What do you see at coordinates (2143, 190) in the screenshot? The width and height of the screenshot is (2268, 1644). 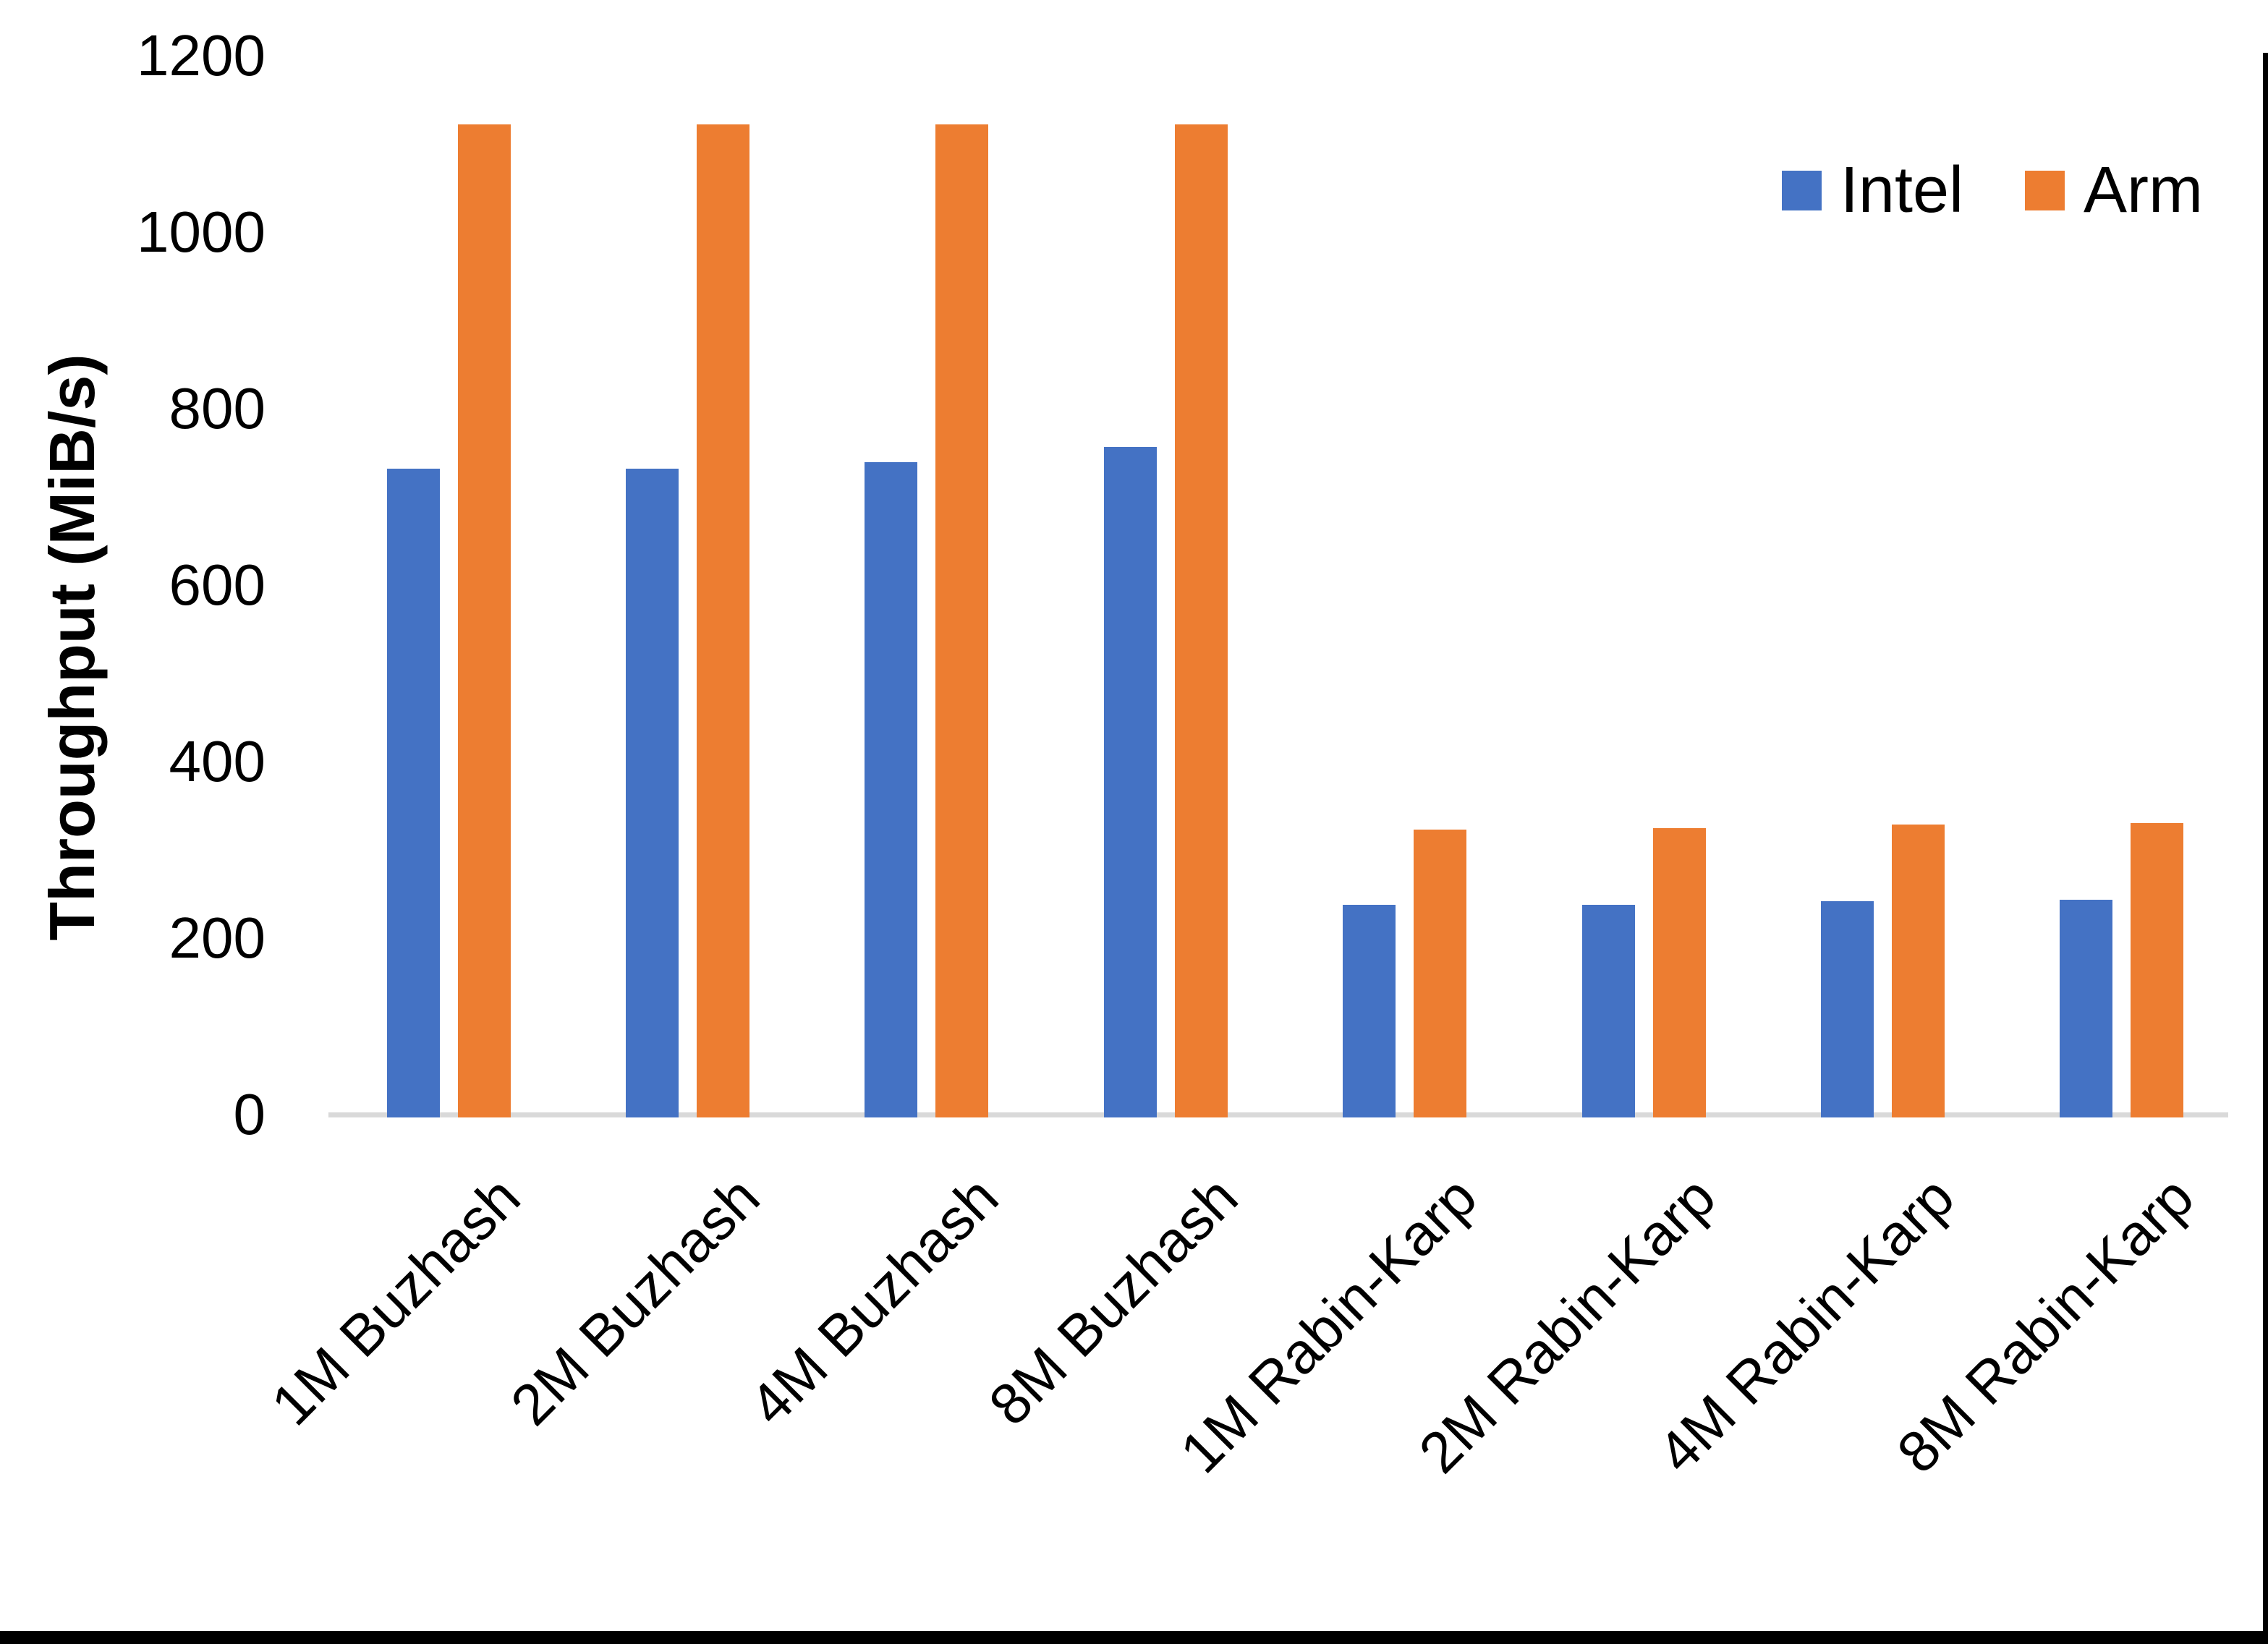 I see `legend-label-arm: Arm` at bounding box center [2143, 190].